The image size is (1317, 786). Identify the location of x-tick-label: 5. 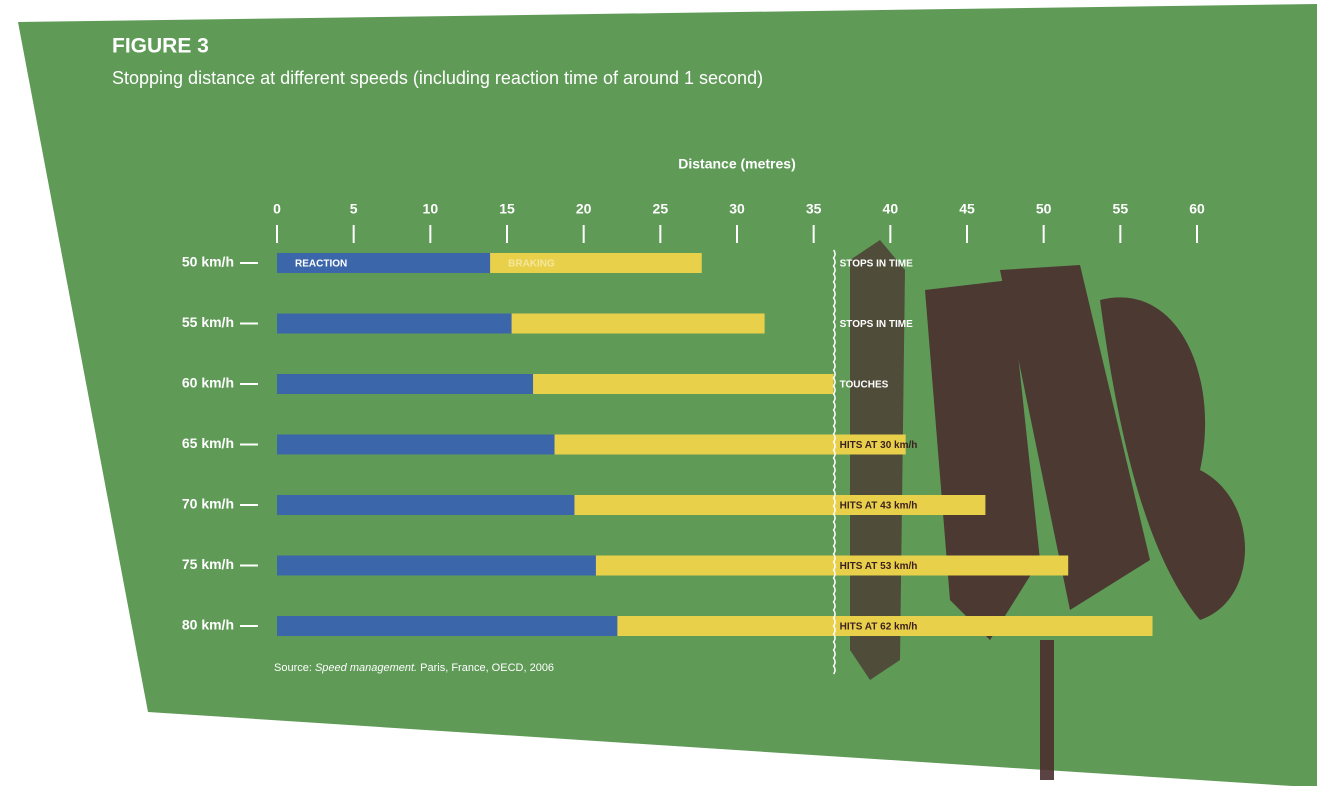
(354, 209).